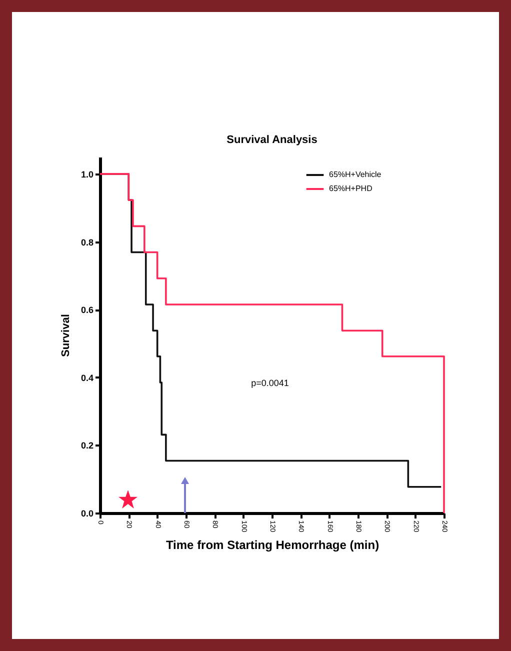 This screenshot has width=511, height=651. Describe the element at coordinates (351, 188) in the screenshot. I see `legend-label: 65%H+PHD` at that location.